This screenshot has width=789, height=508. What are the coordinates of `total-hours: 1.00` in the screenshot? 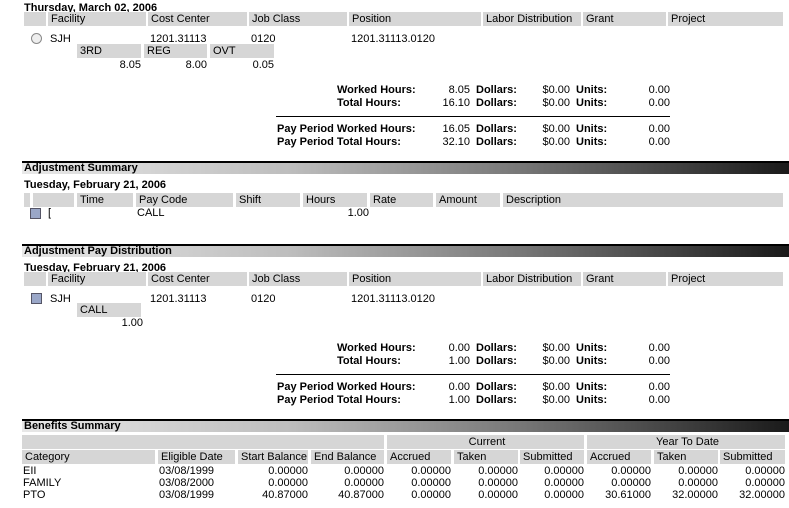 It's located at (459, 361).